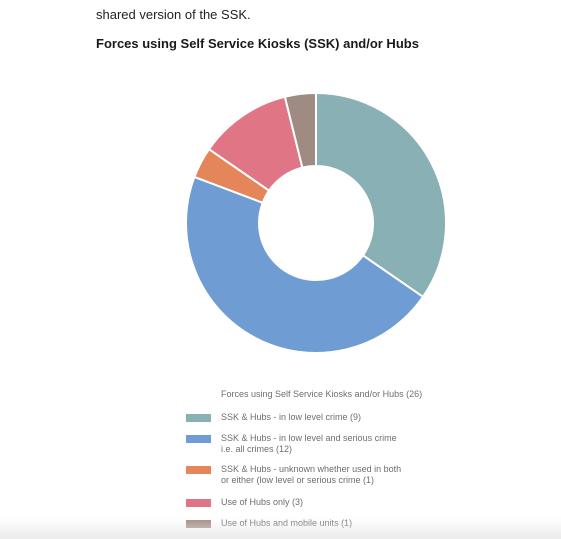 This screenshot has width=561, height=539. Describe the element at coordinates (262, 502) in the screenshot. I see `legend-label-line: Use of Hubs only (3)` at that location.